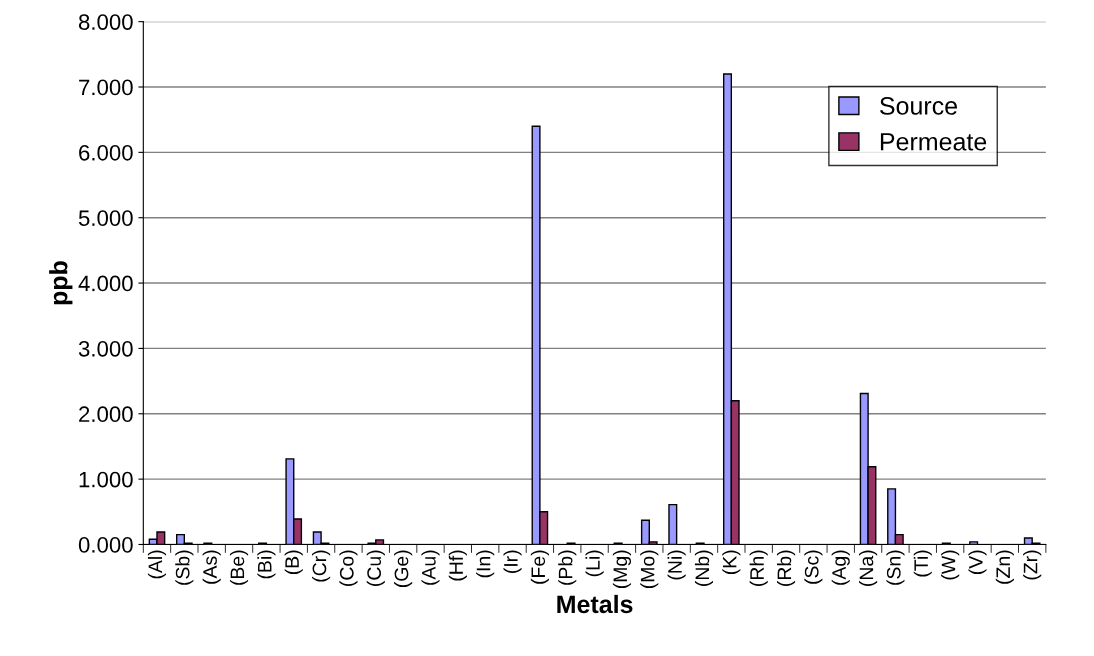  Describe the element at coordinates (649, 569) in the screenshot. I see `x-tick-label: (Mo)` at that location.